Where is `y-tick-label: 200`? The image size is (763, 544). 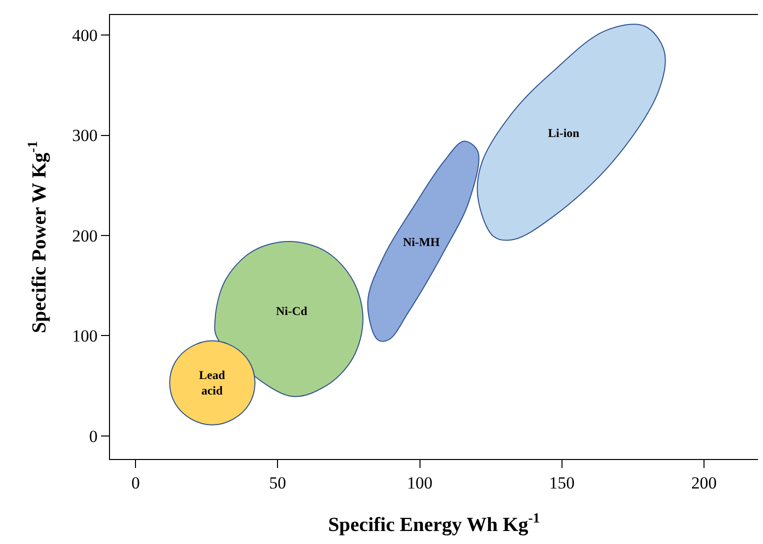 y-tick-label: 200 is located at coordinates (85, 236).